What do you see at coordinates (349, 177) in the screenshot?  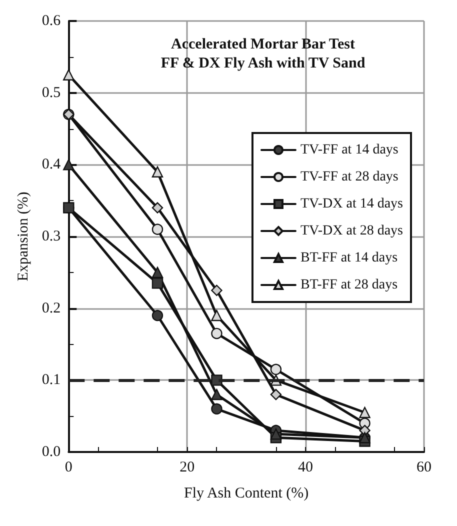 I see `legend-label: TV-FF at 28 days` at bounding box center [349, 177].